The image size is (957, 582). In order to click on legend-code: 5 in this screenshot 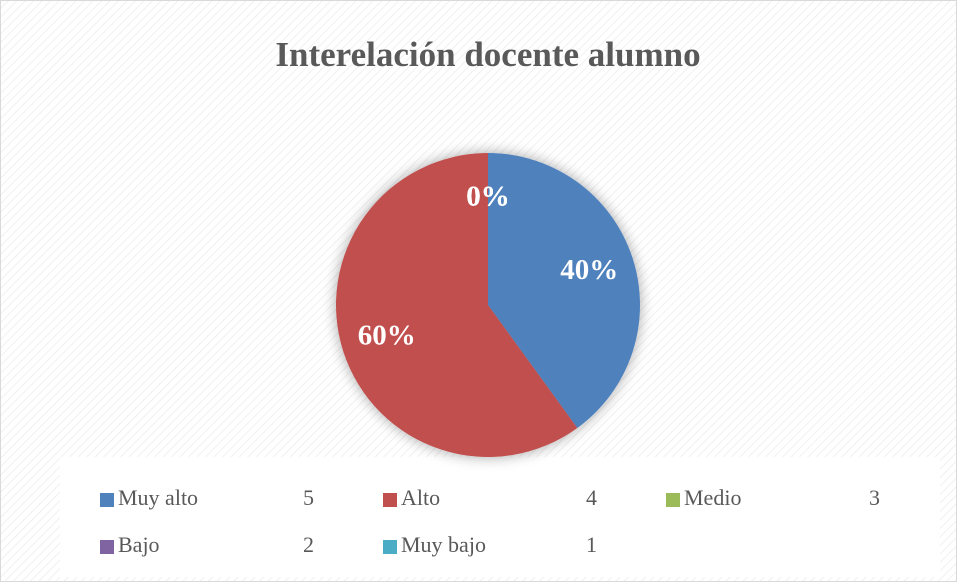, I will do `click(308, 497)`.